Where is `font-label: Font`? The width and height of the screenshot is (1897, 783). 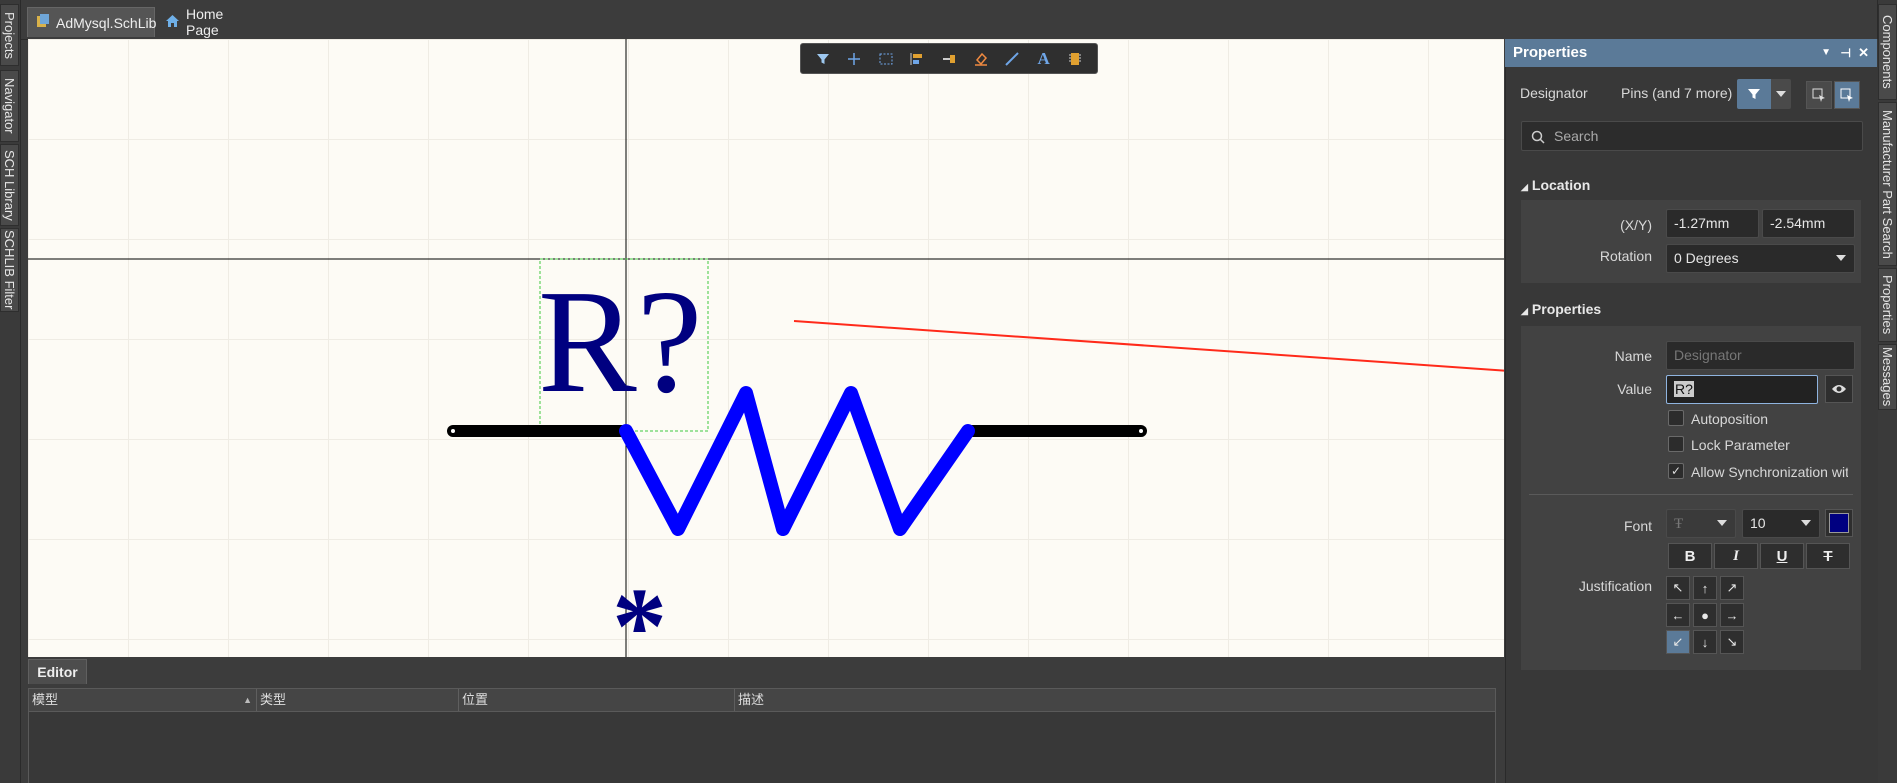
font-label: Font is located at coordinates (1637, 526).